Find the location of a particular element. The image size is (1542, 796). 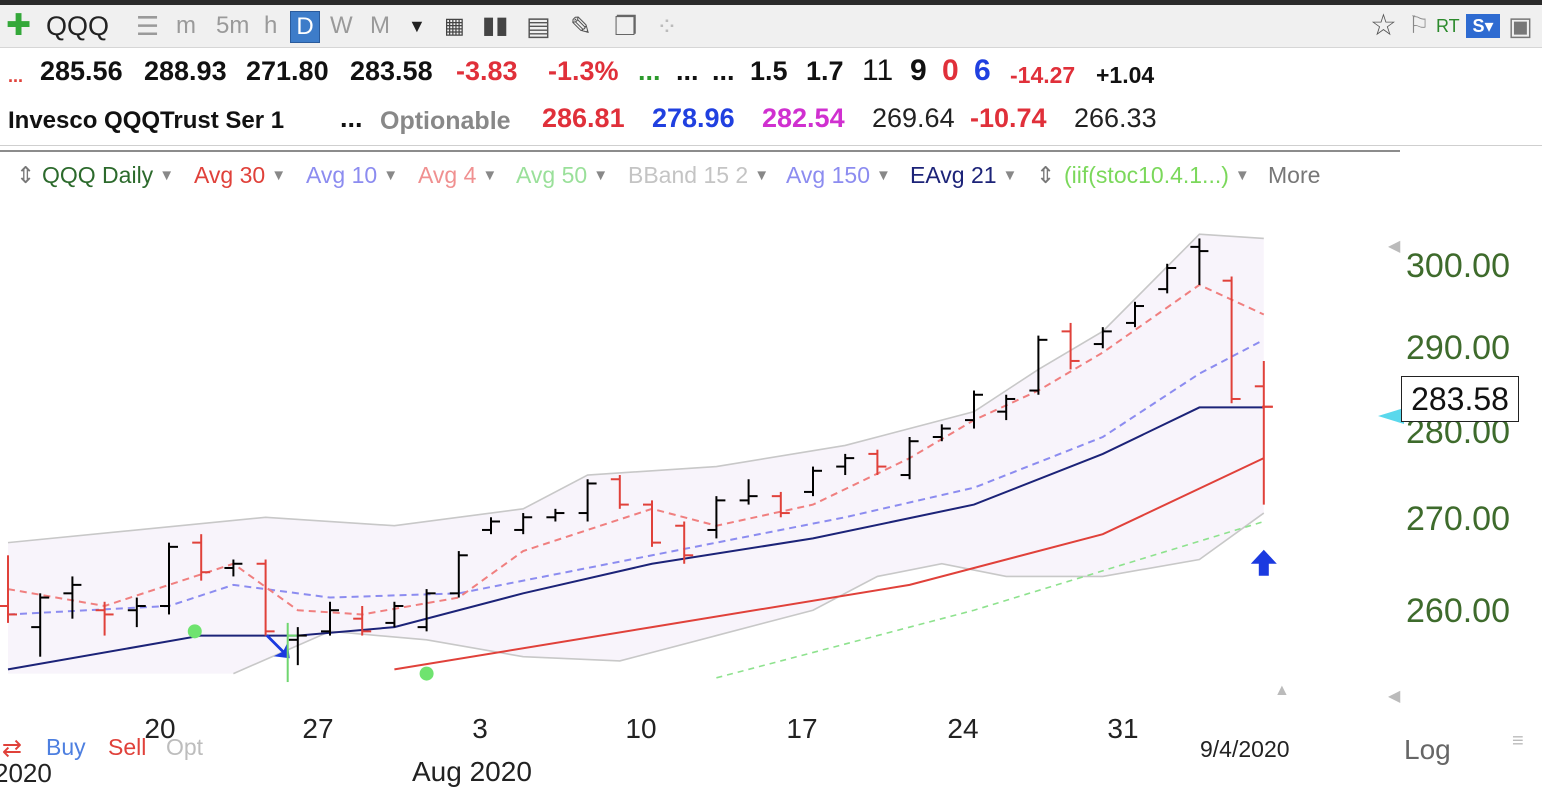

legend-avg150-dropdown-icon: ▼ is located at coordinates (883, 175).